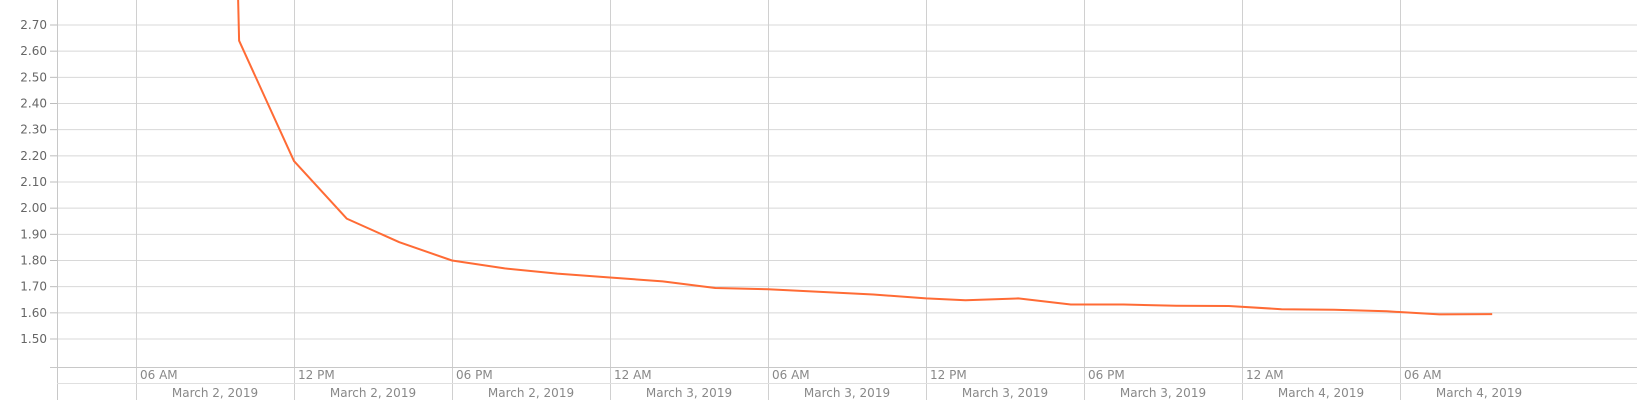  I want to click on y-tick-label: 1.60, so click(33, 313).